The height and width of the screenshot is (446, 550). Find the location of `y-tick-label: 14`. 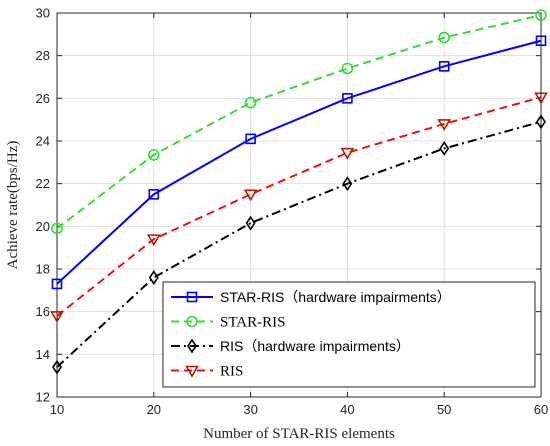

y-tick-label: 14 is located at coordinates (43, 354).